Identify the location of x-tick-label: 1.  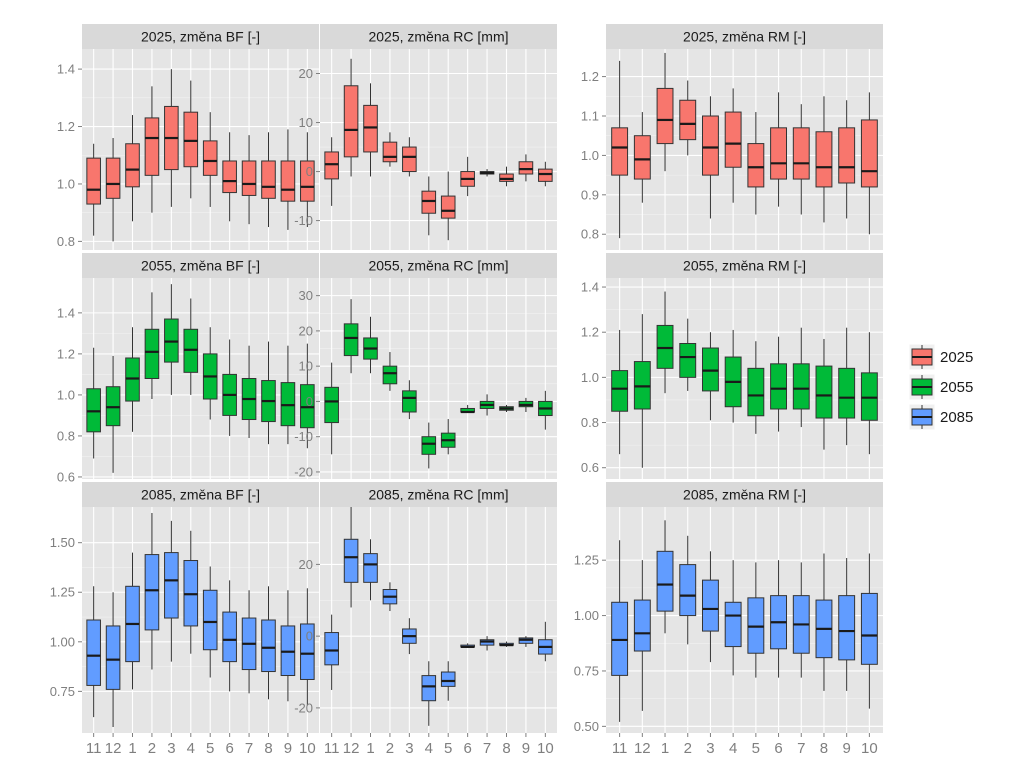
(132, 748).